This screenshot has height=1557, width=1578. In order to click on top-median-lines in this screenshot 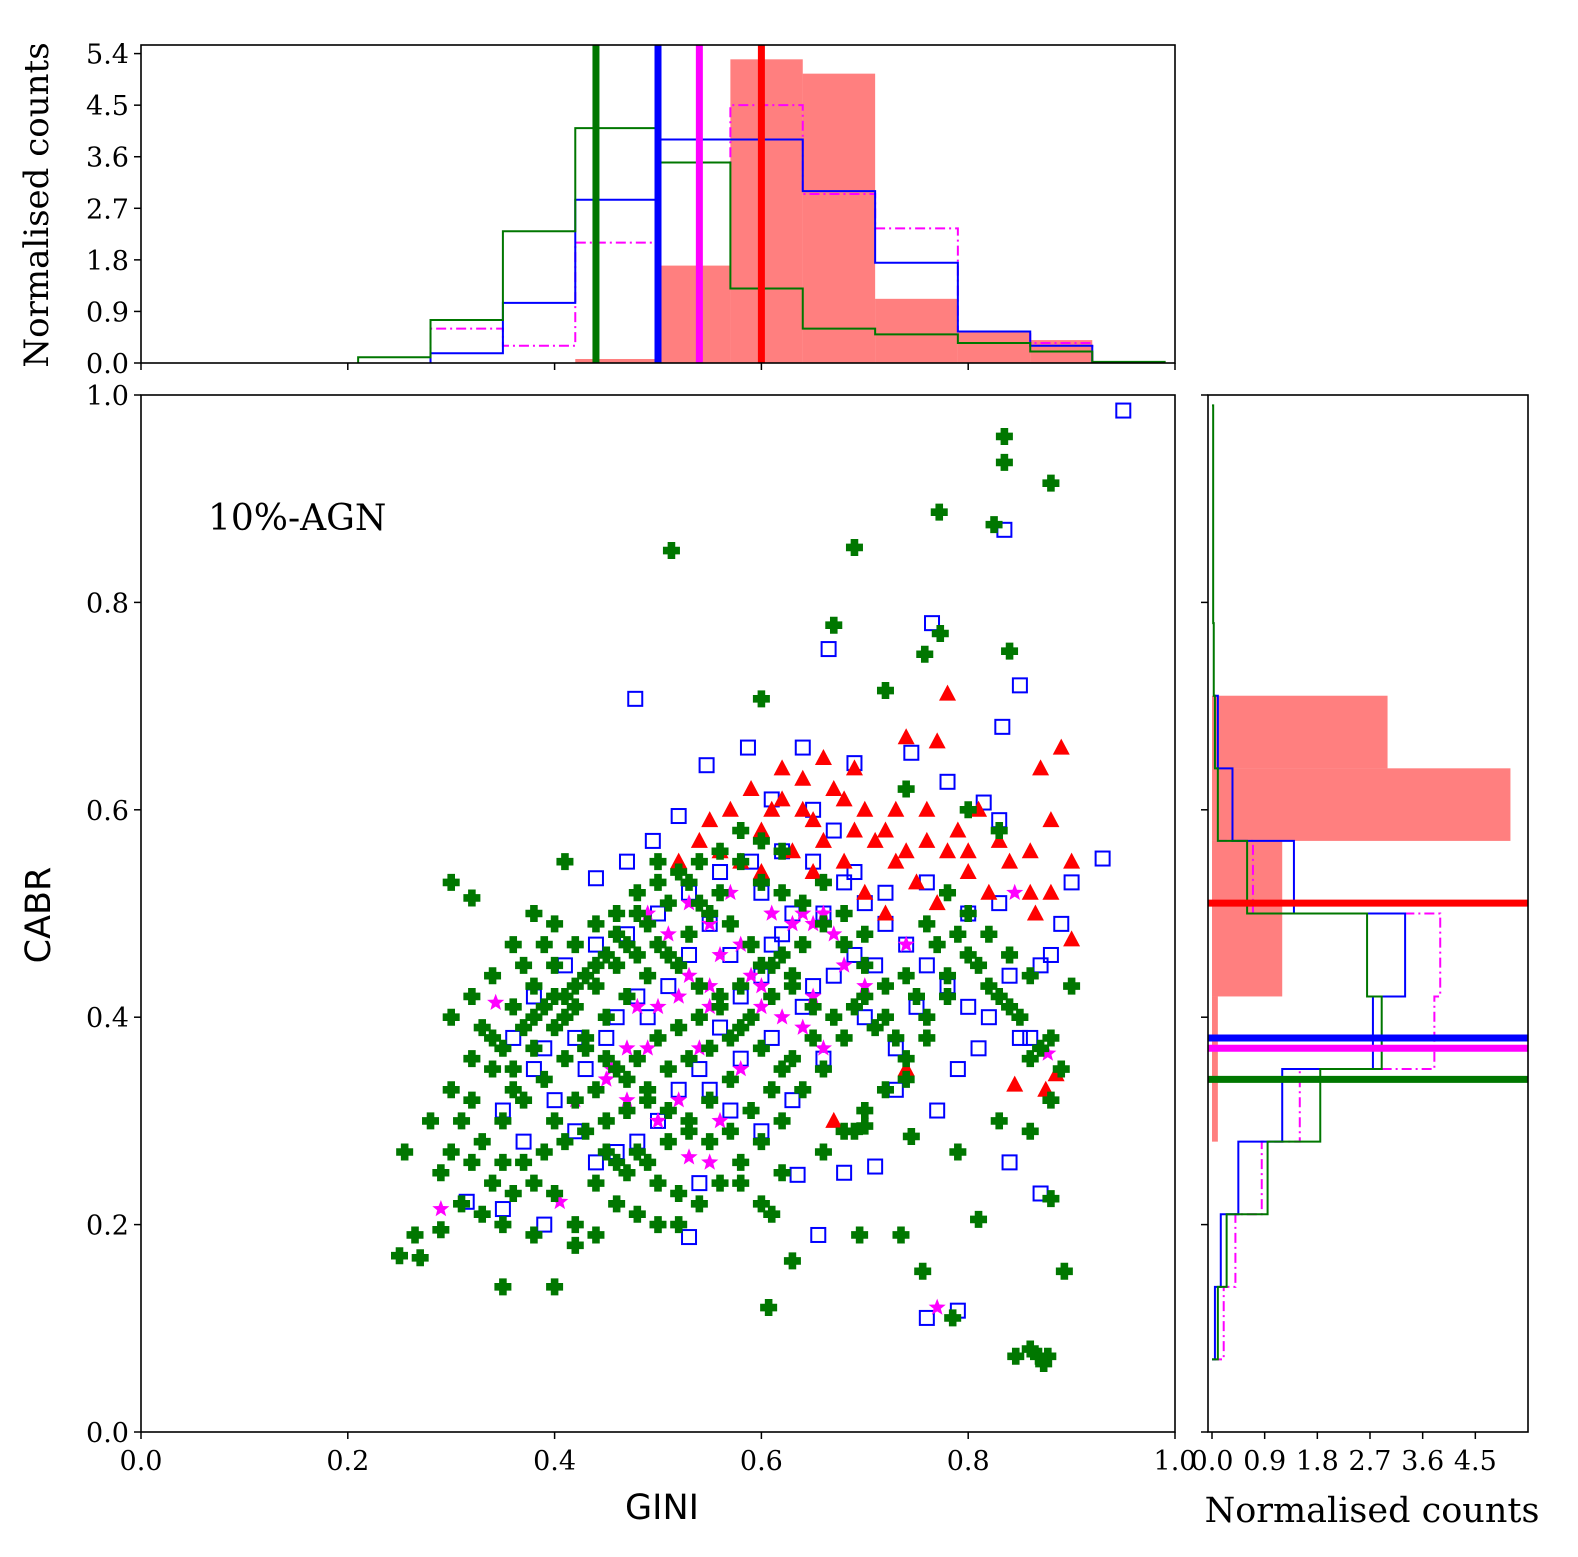, I will do `click(678, 204)`.